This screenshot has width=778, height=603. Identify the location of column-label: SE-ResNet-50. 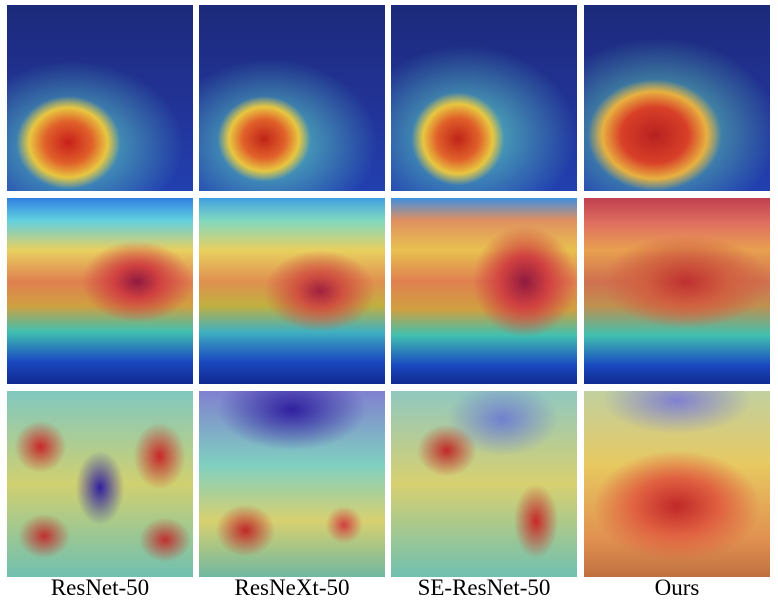
(484, 587).